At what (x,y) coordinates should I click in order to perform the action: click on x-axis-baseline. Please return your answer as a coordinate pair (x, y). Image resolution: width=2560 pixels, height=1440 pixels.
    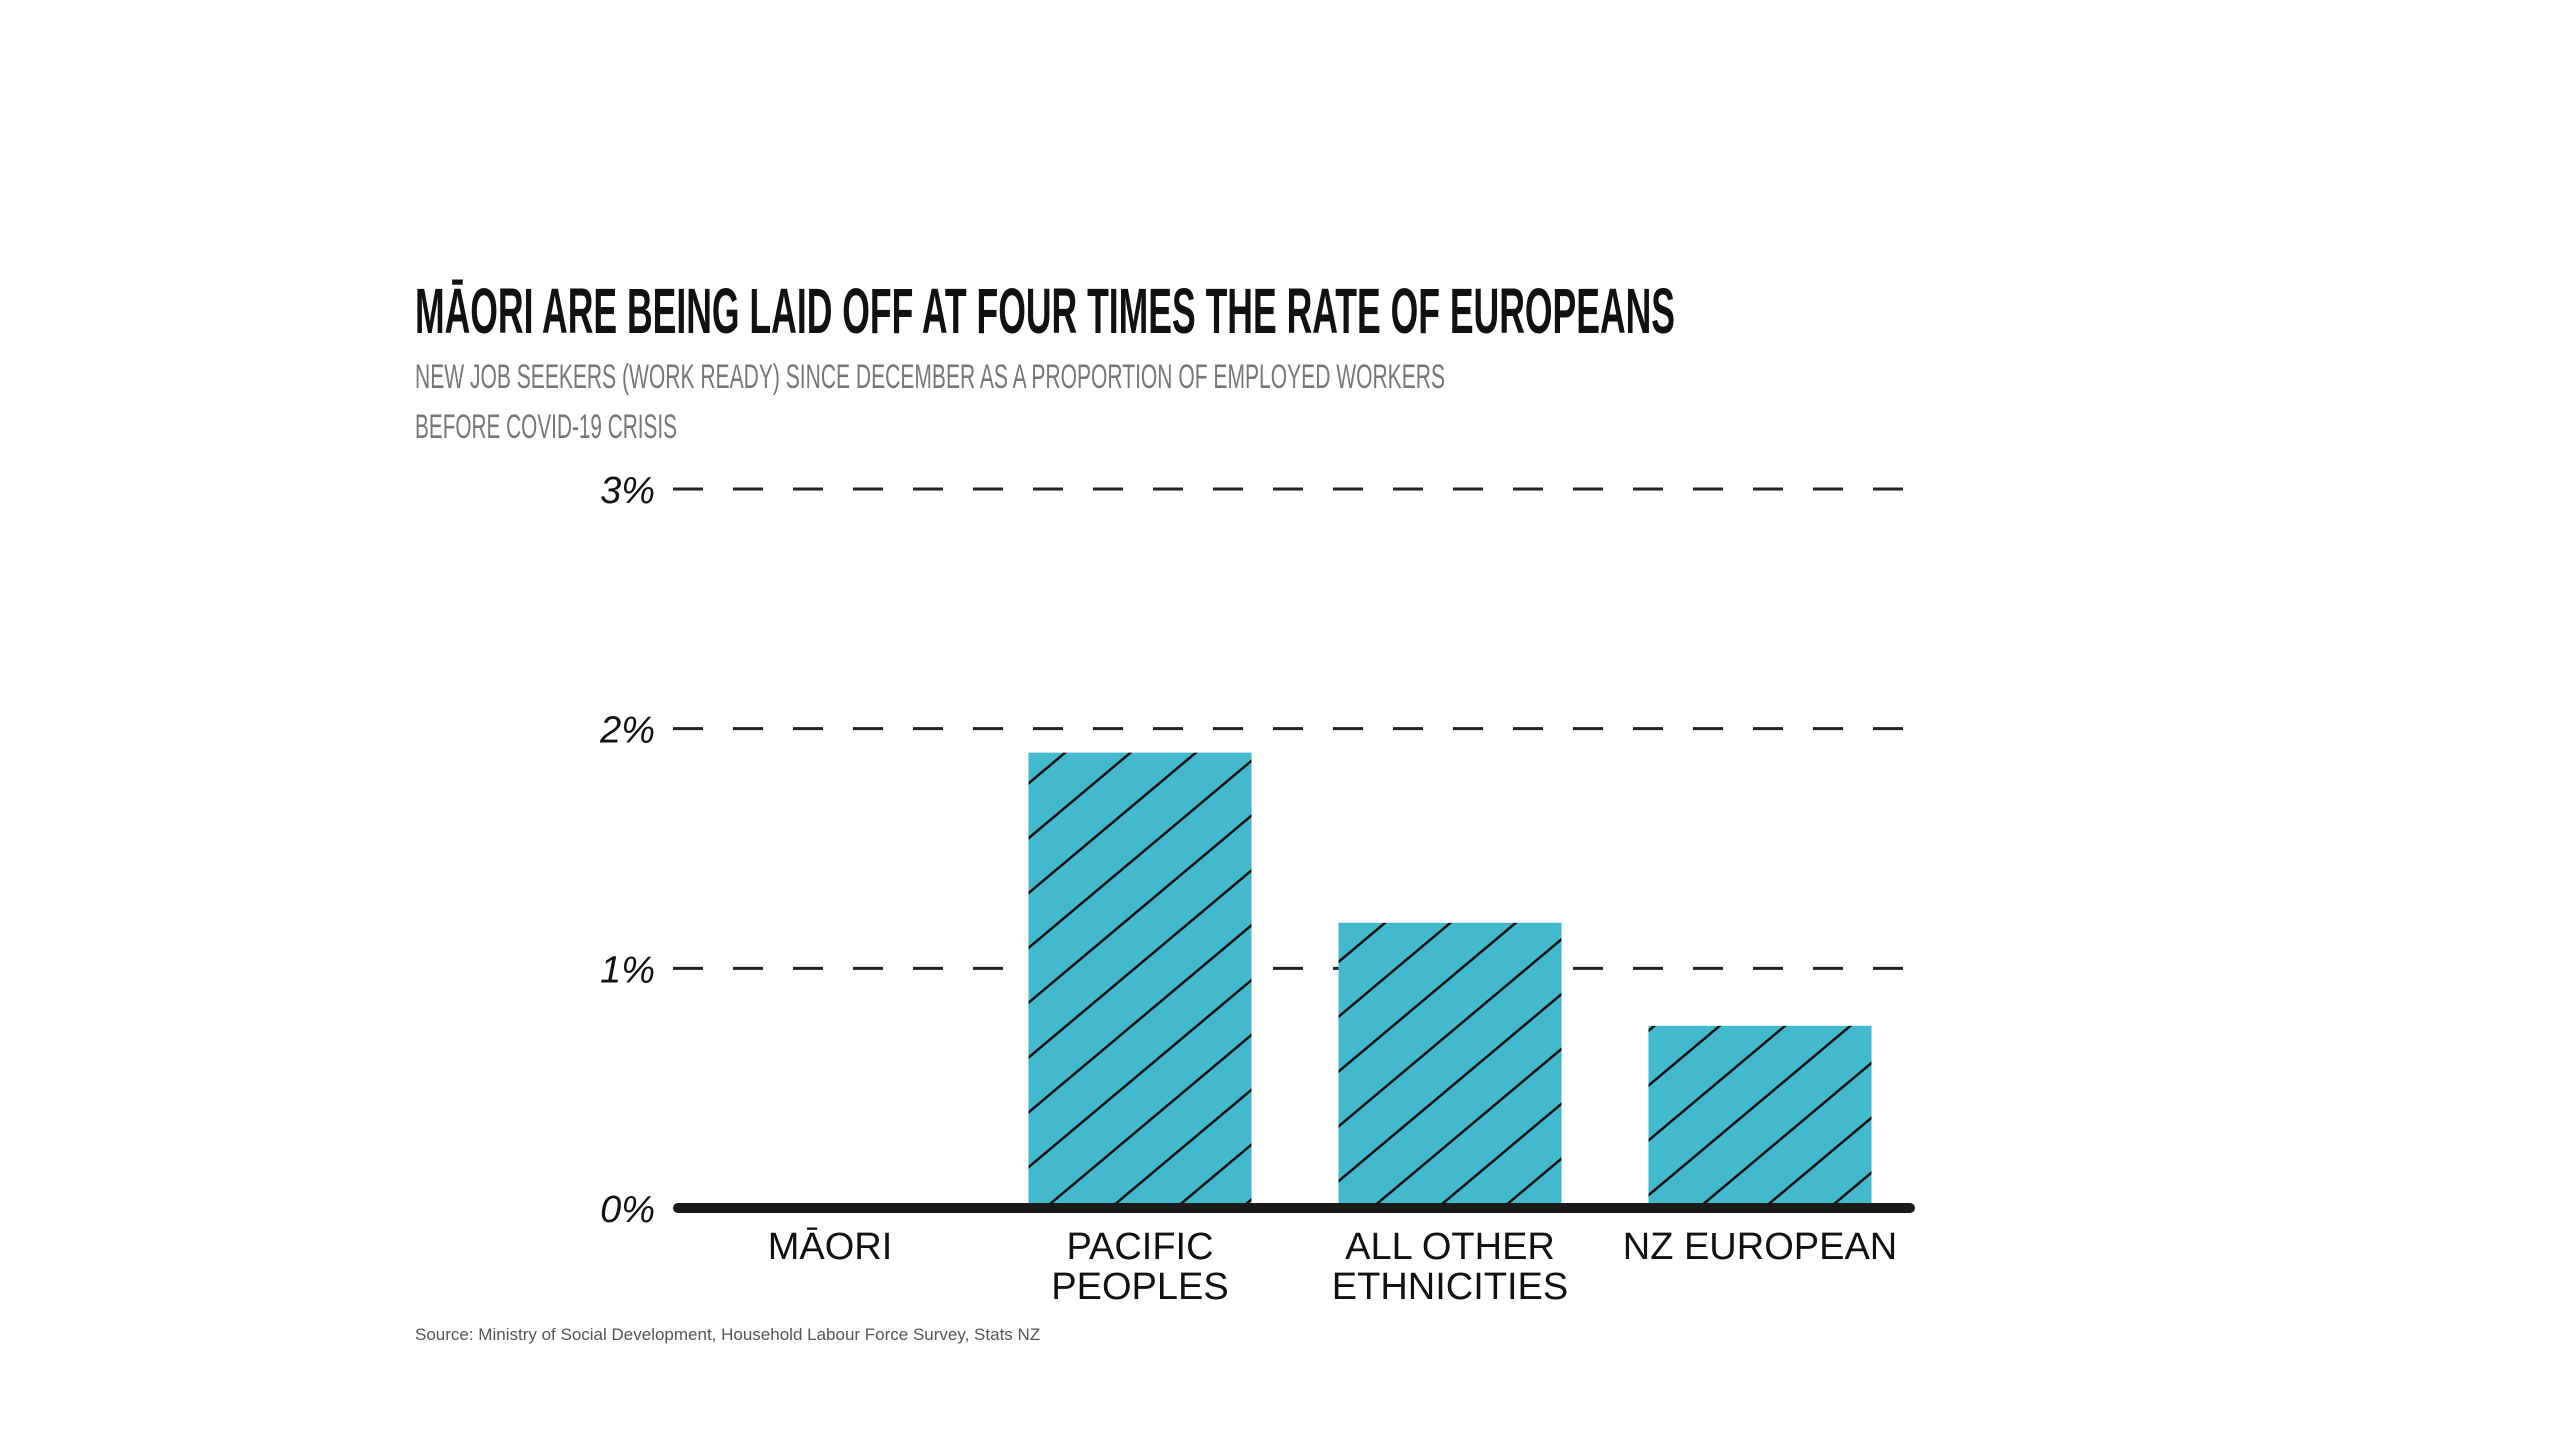
    Looking at the image, I should click on (1294, 1208).